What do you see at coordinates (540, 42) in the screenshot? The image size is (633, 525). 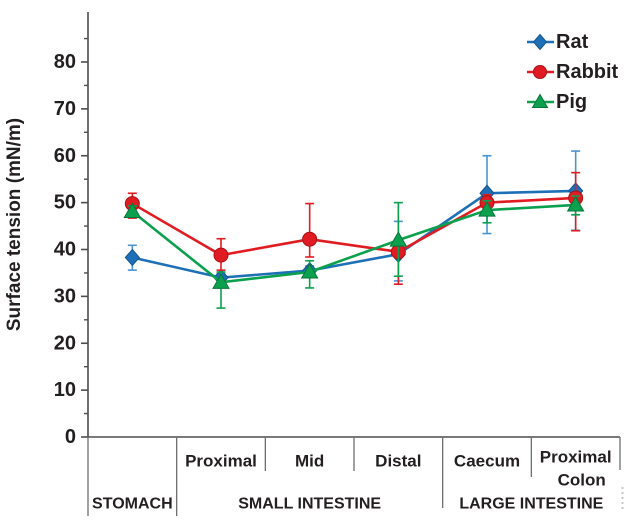 I see `legend-marker-diamond-icon` at bounding box center [540, 42].